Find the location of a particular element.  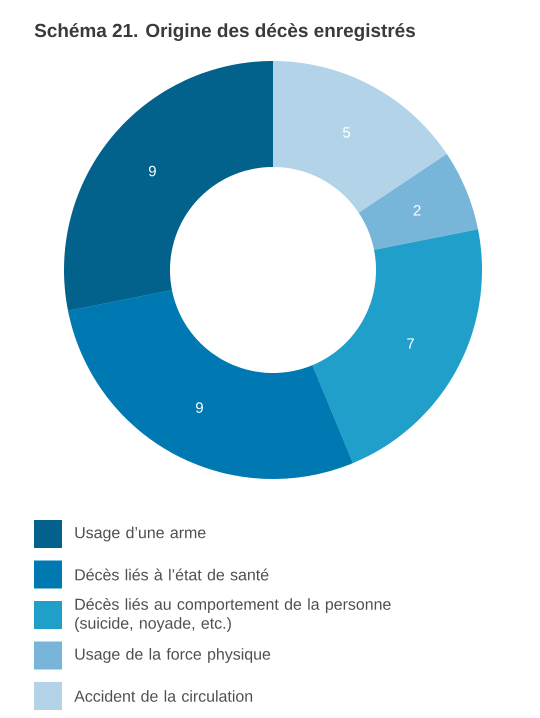

legend-label: Décès liés à l’état de santé is located at coordinates (172, 574).